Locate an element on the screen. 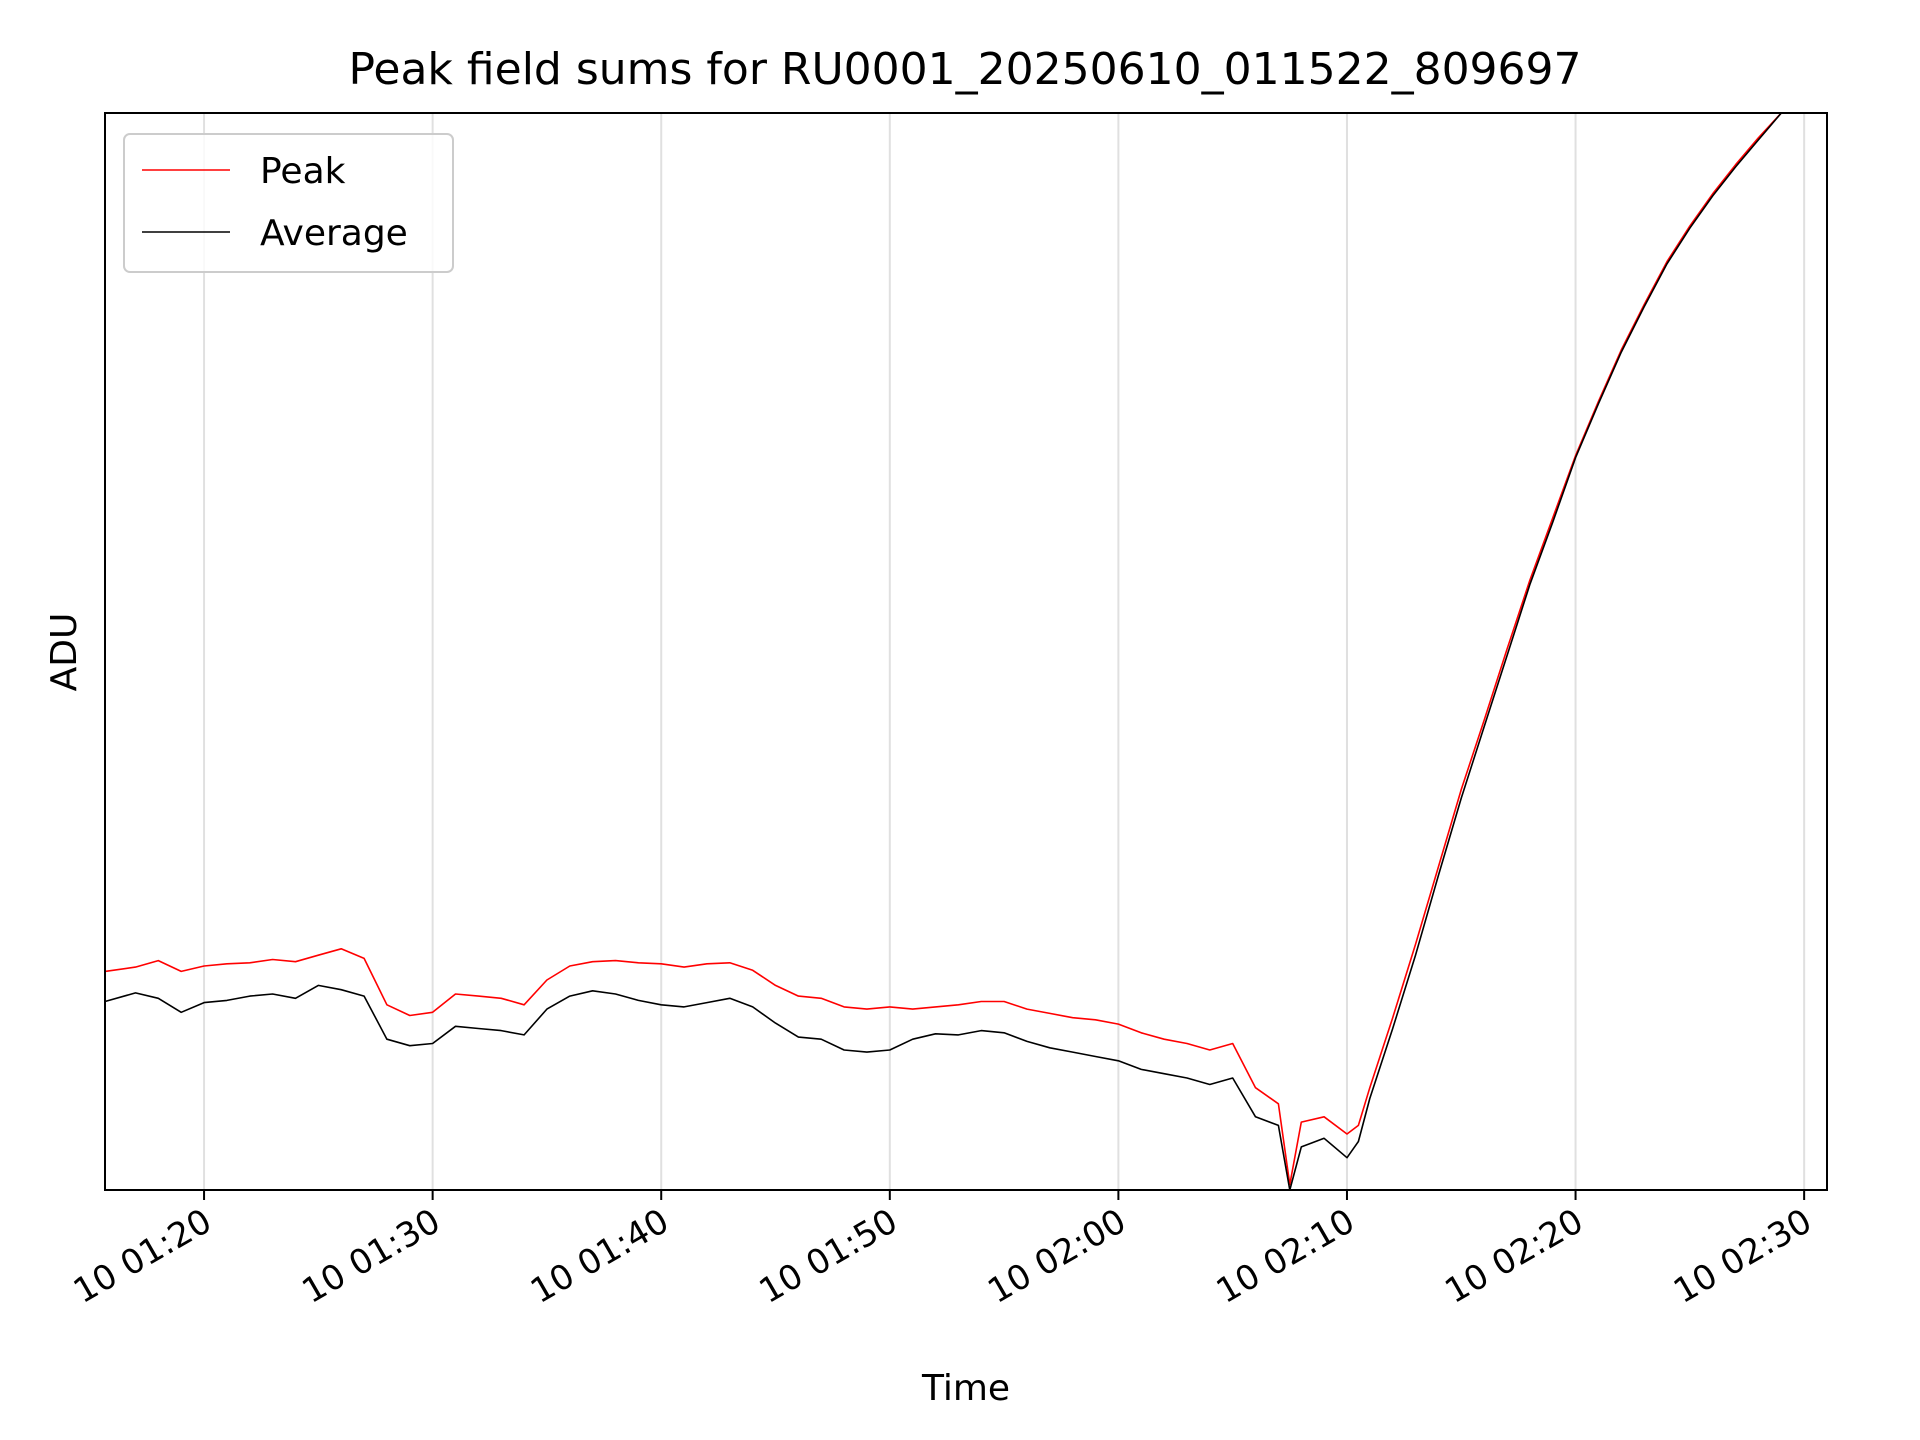  legend-label-average: Average is located at coordinates (334, 233).